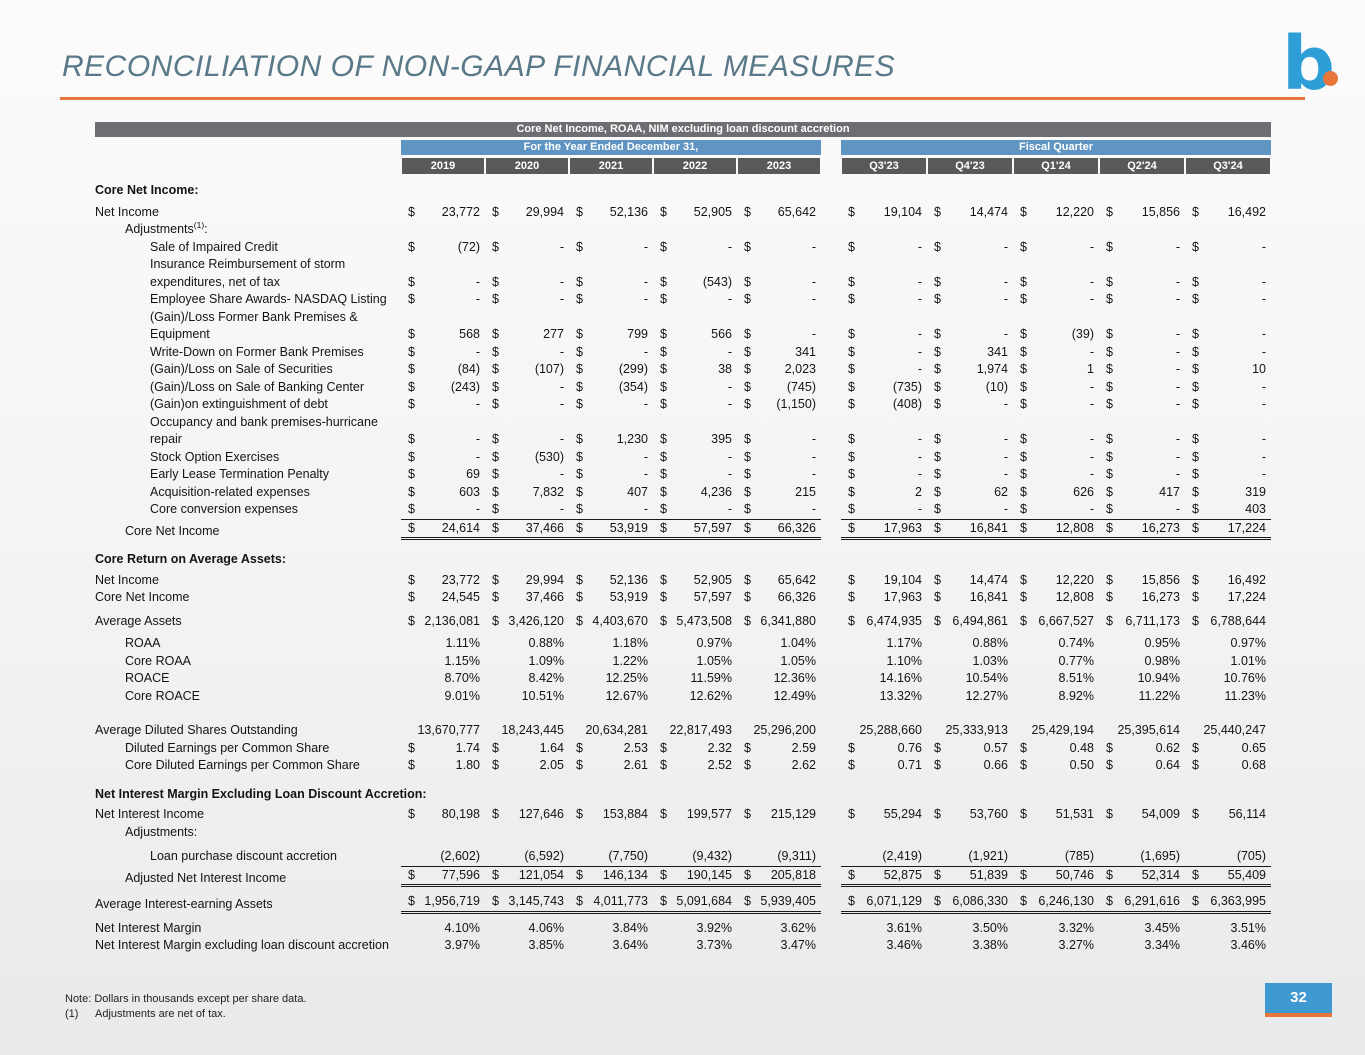 This screenshot has width=1365, height=1055. I want to click on value-cell: $2.62, so click(779, 766).